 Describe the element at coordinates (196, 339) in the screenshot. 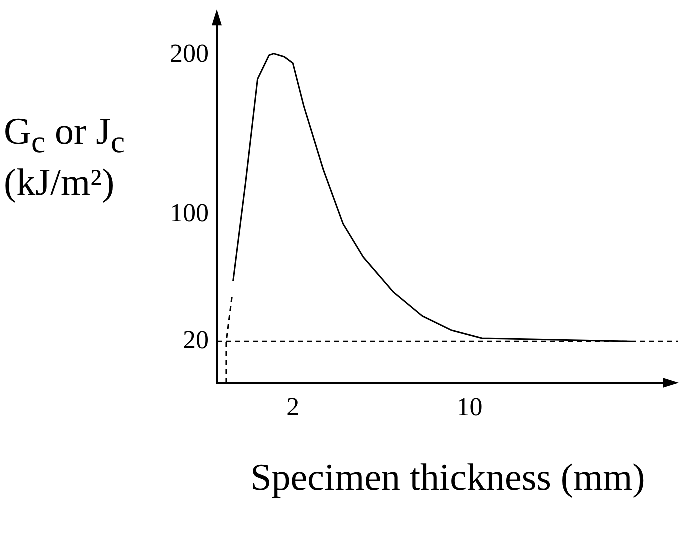

I see `y-tick-label: 20` at that location.